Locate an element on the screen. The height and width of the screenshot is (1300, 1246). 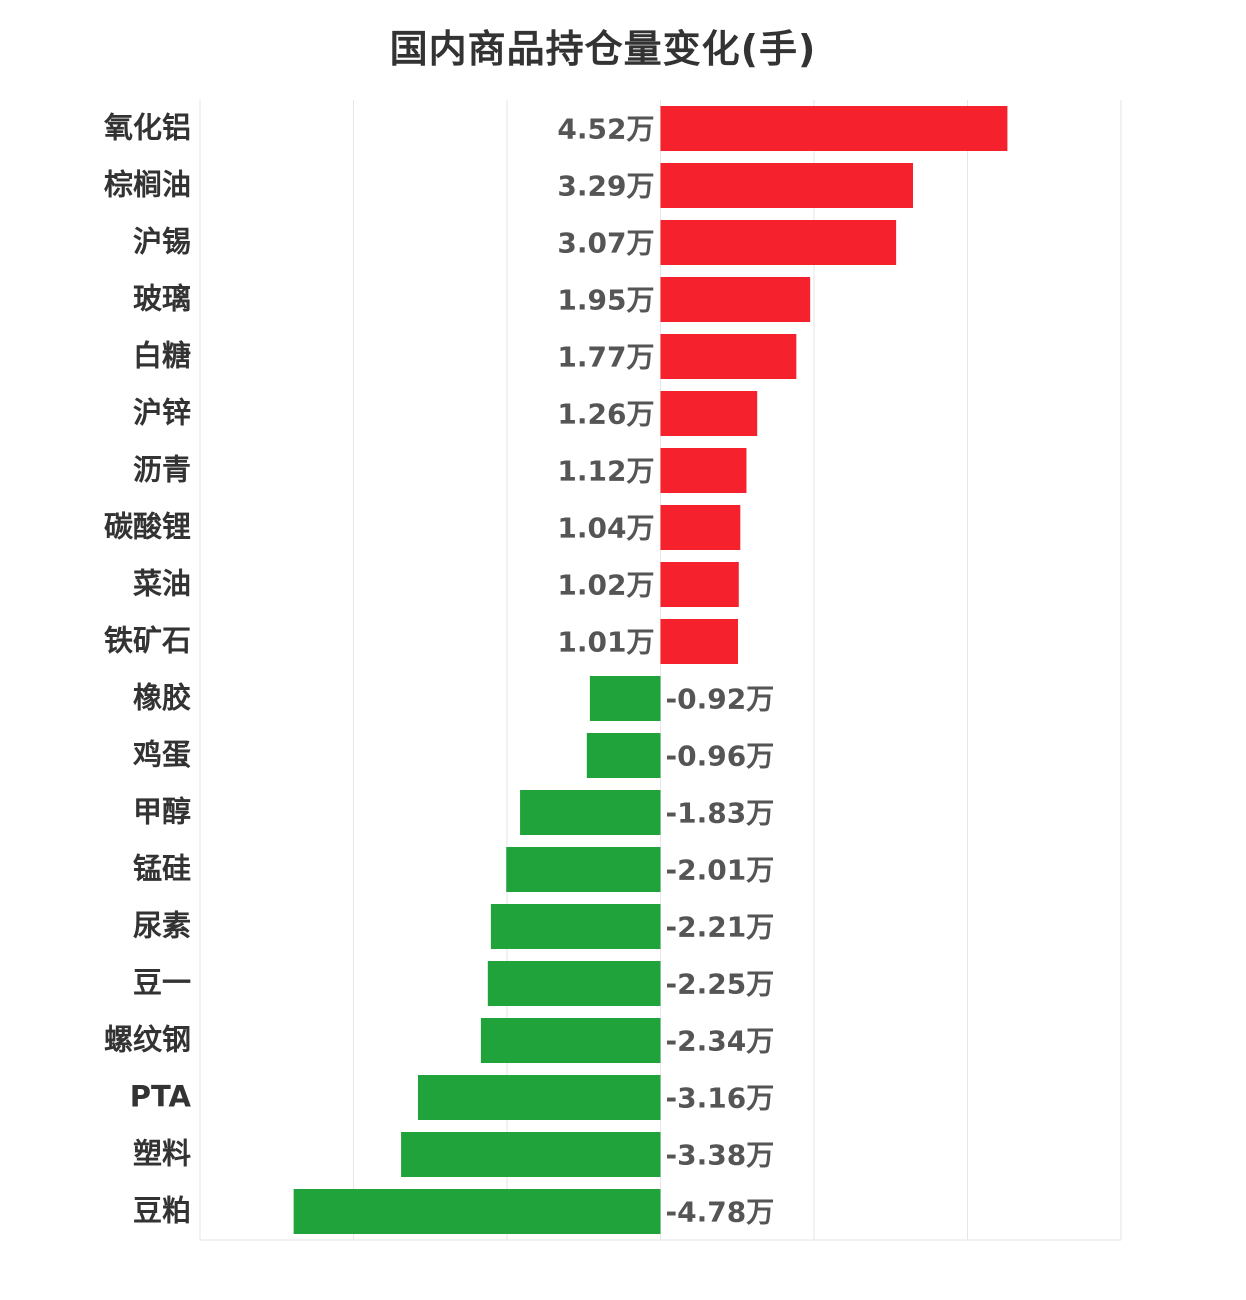
category-label: 沥青 is located at coordinates (162, 470).